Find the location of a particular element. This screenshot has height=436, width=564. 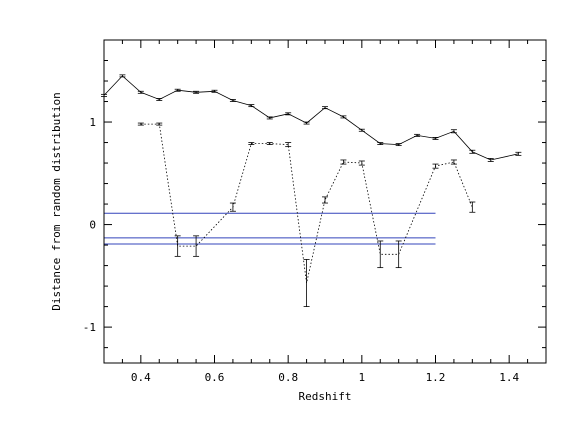

x-tick-label: 0.8 is located at coordinates (288, 377).